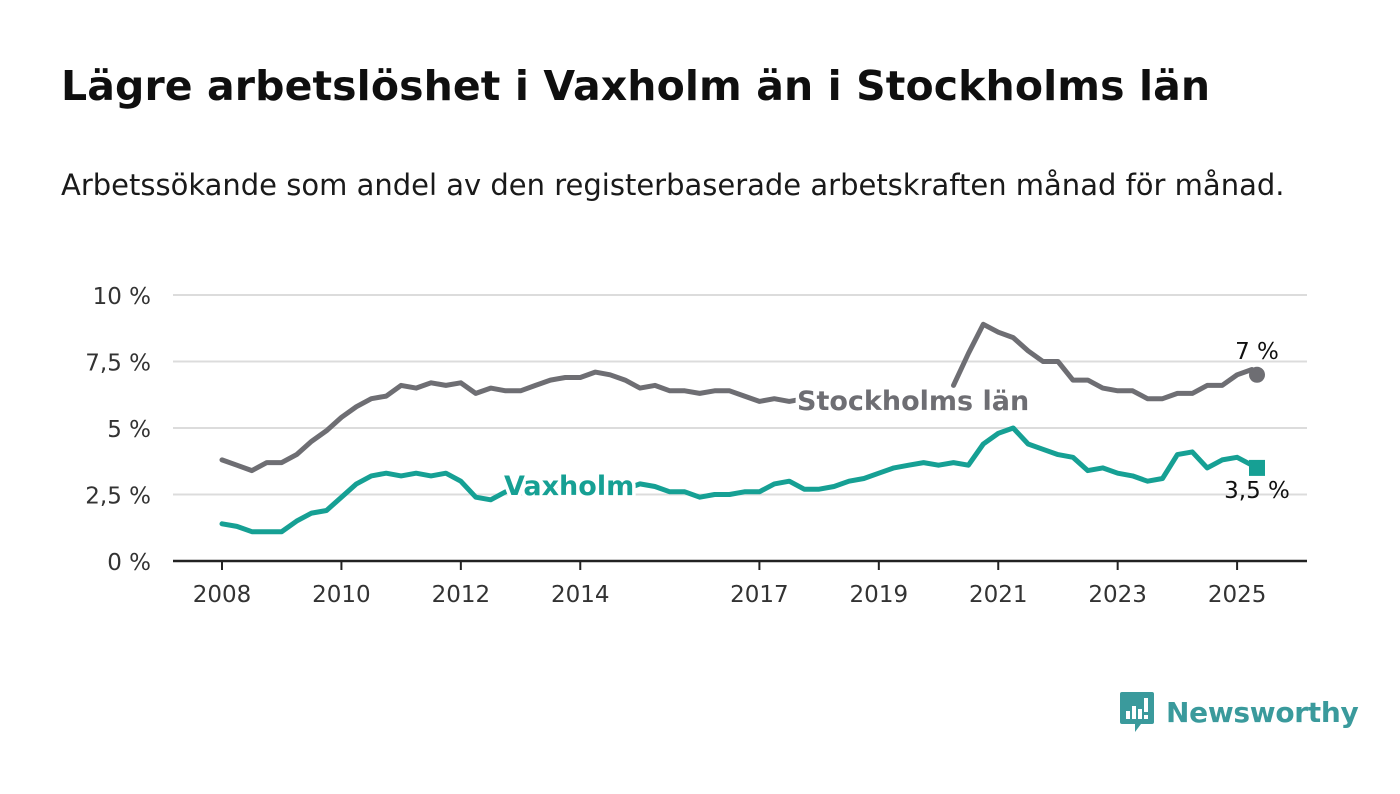  I want to click on y-tick-label: 2,5 %, so click(118, 497).